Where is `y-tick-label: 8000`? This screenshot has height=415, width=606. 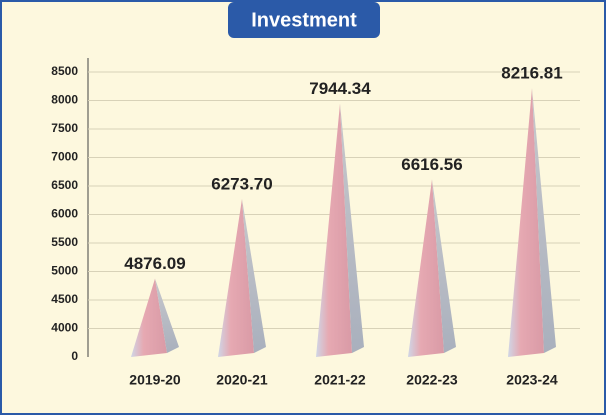 y-tick-label: 8000 is located at coordinates (64, 100).